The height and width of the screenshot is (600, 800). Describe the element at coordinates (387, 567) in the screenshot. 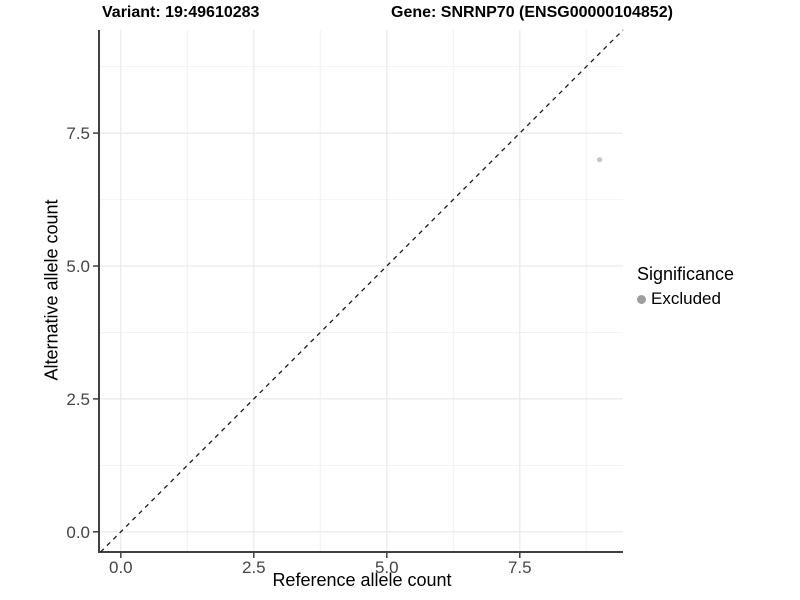

I see `x-tick-label: 5.0` at that location.